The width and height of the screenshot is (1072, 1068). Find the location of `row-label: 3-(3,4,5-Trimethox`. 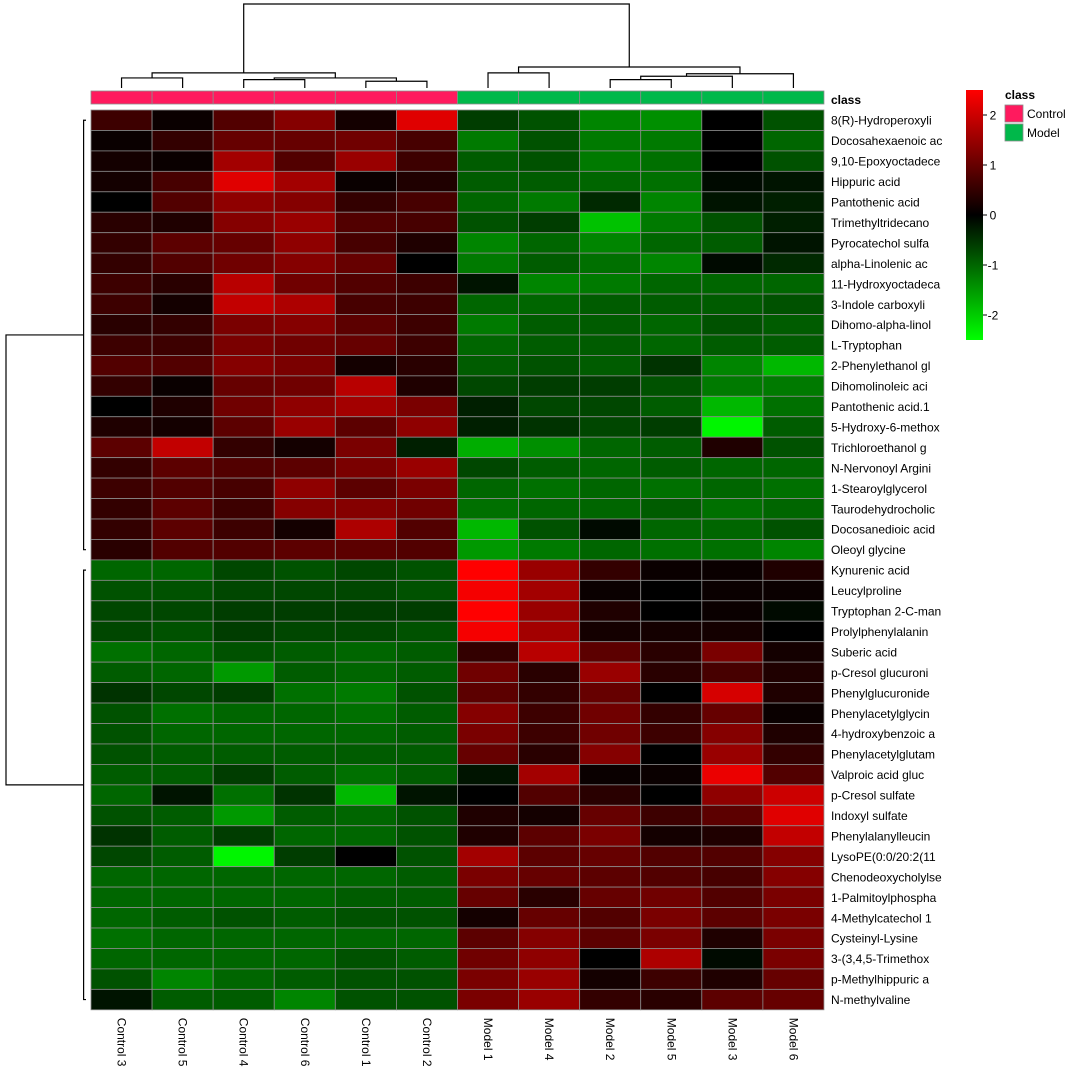

row-label: 3-(3,4,5-Trimethox is located at coordinates (880, 959).